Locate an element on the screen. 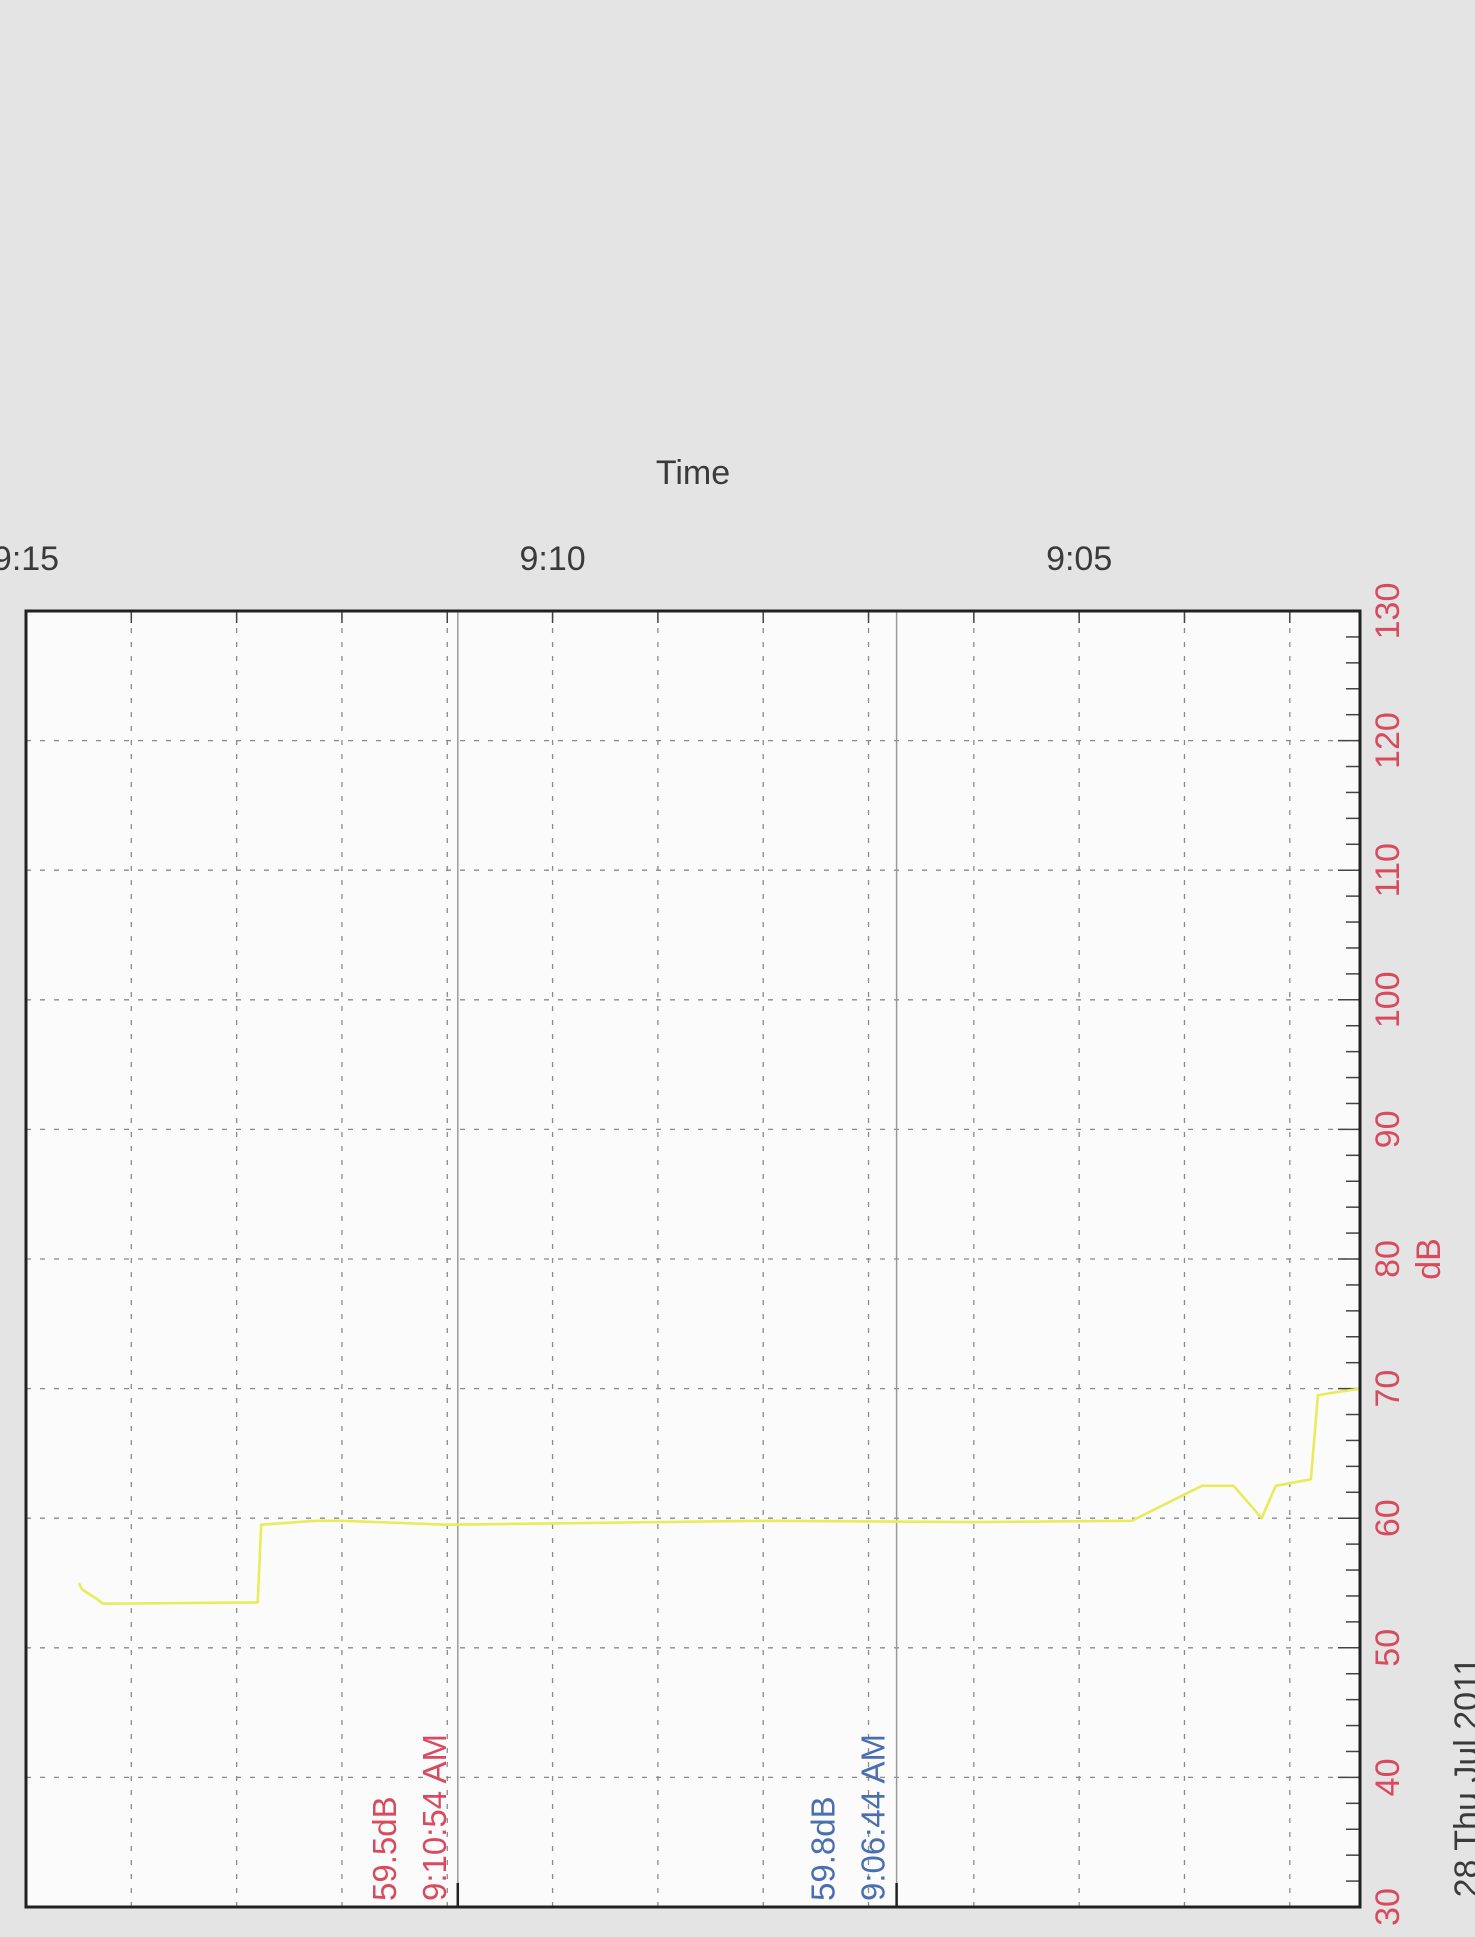 This screenshot has height=1937, width=1475. cursor-time-label: 9:06:44 AM is located at coordinates (873, 1817).